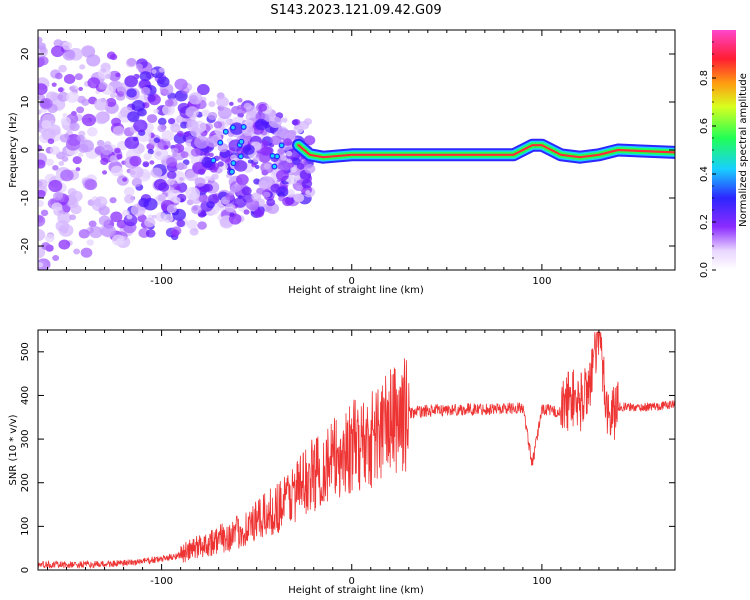 Image resolution: width=750 pixels, height=600 pixels. I want to click on colorbar-tick-label: 0.8, so click(704, 78).